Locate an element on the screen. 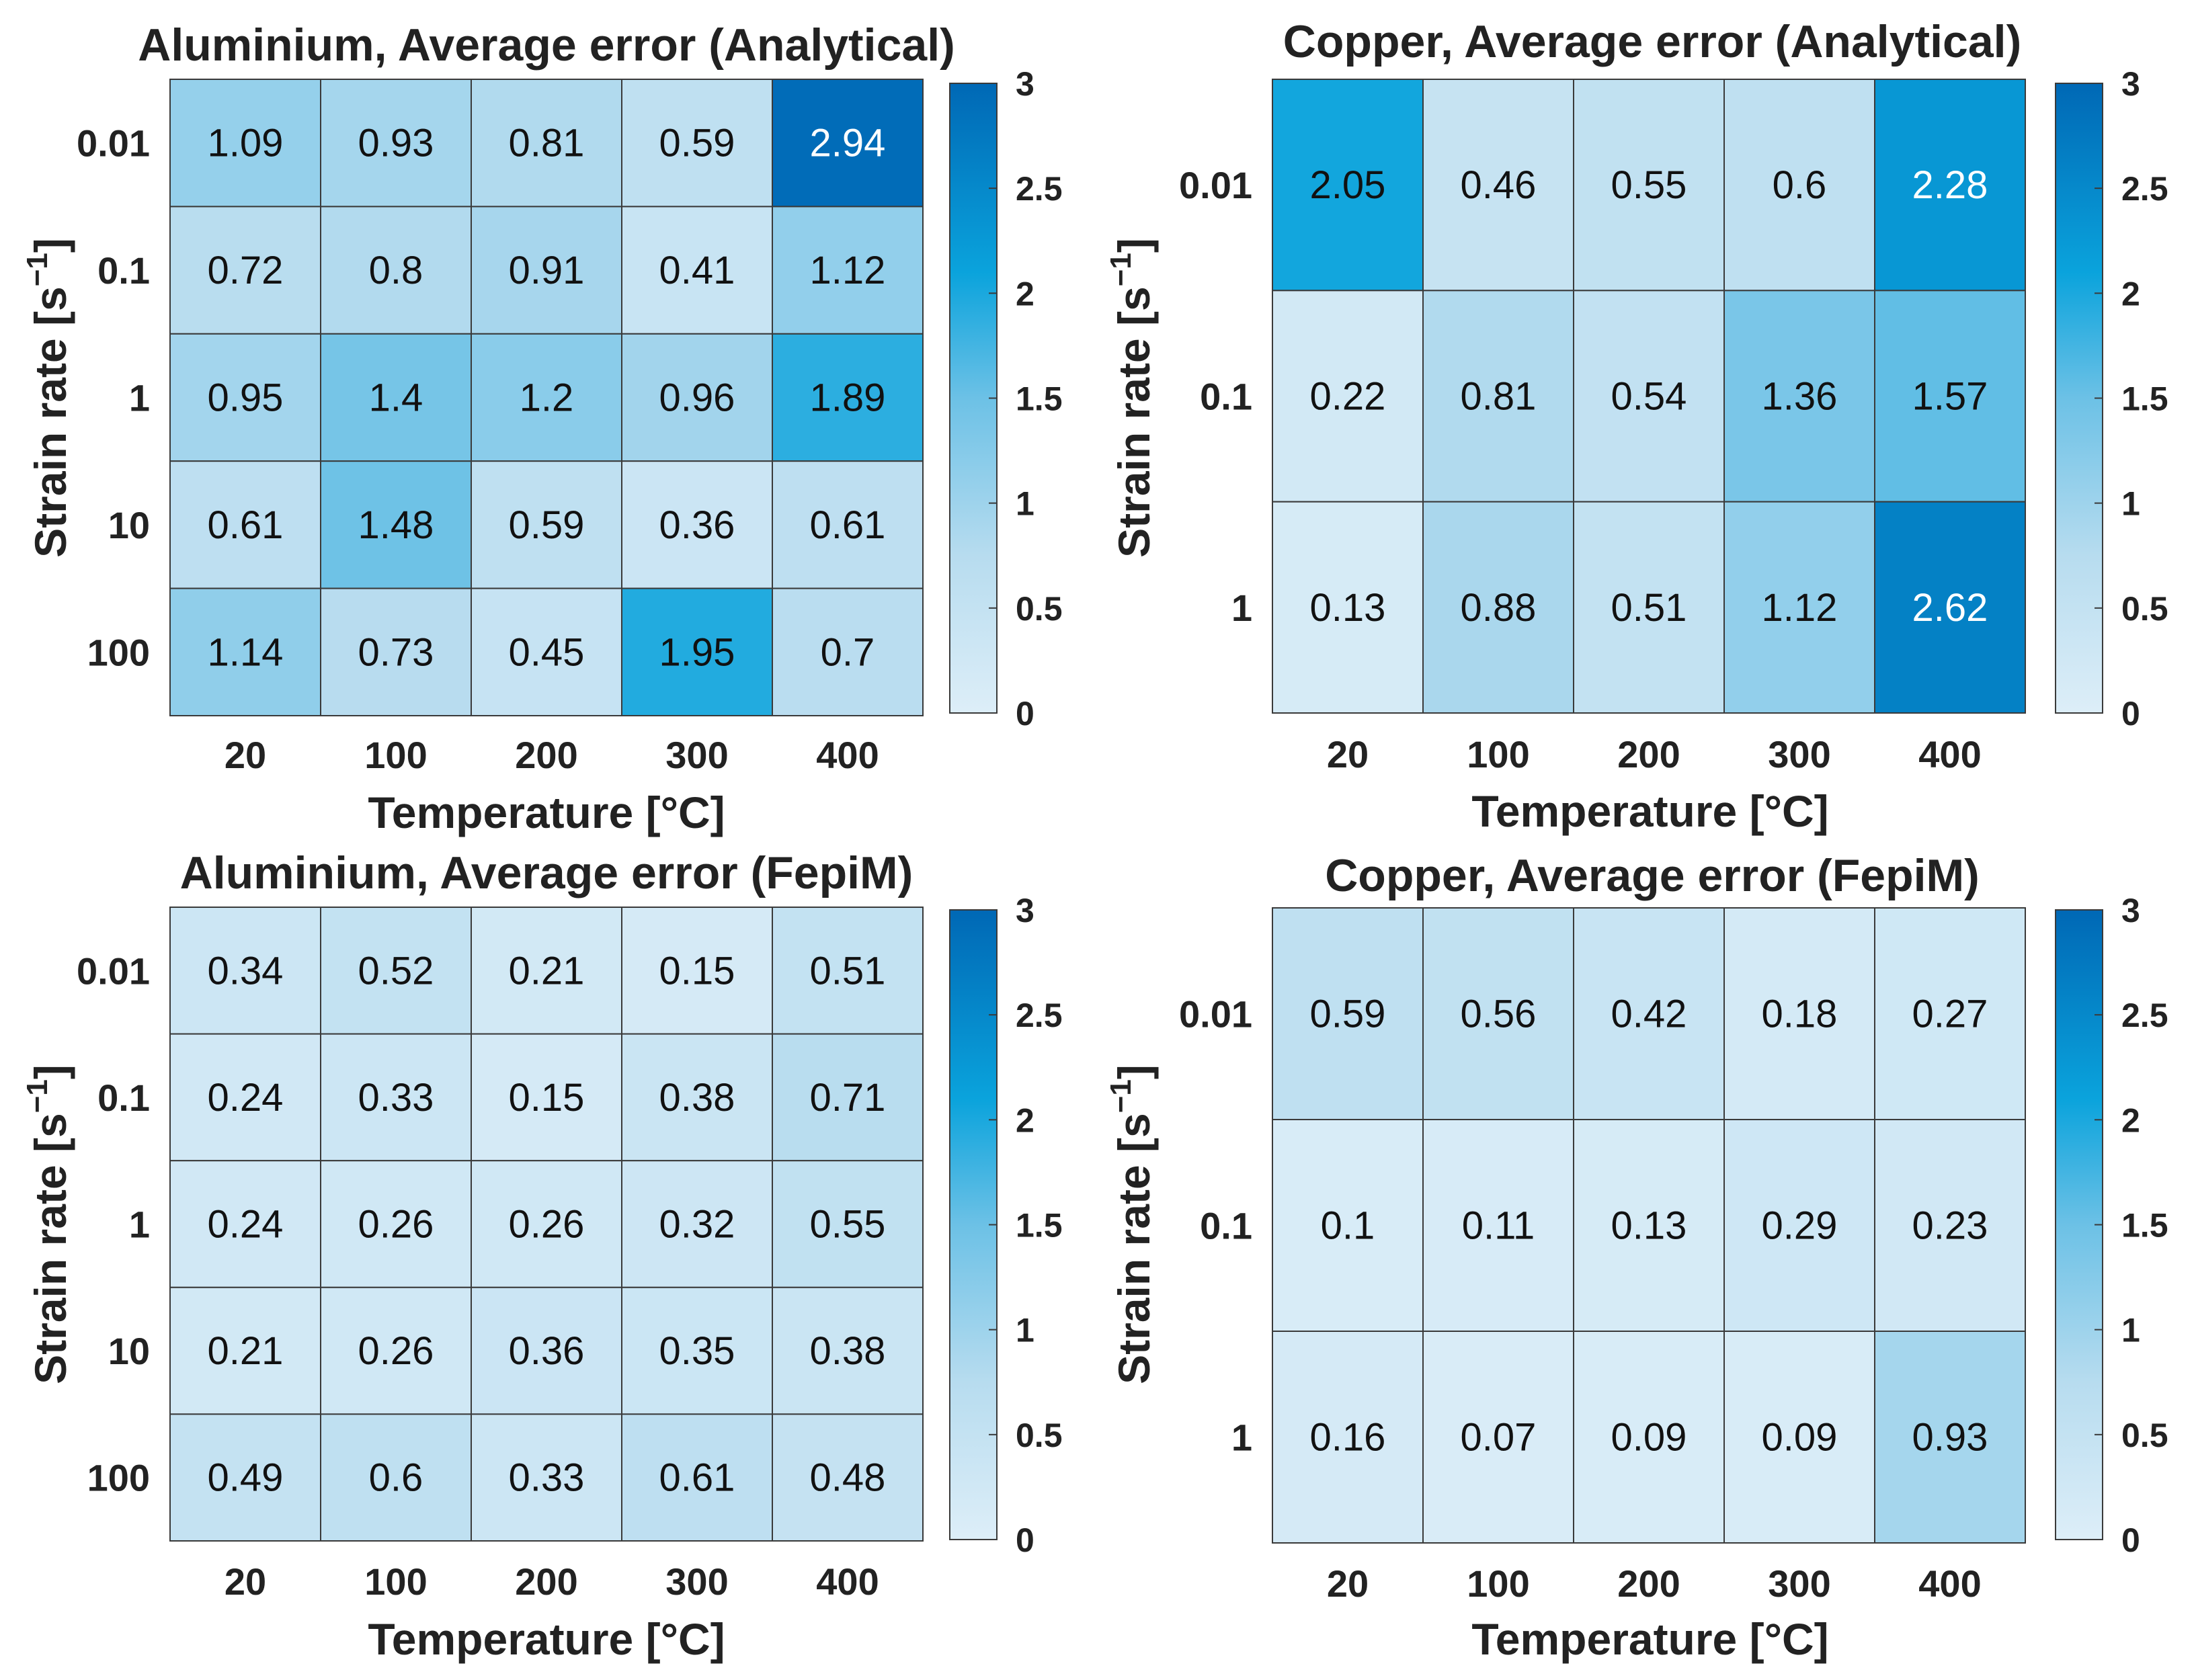 This screenshot has width=2194, height=1680. x-tick-label: 300 is located at coordinates (1799, 754).